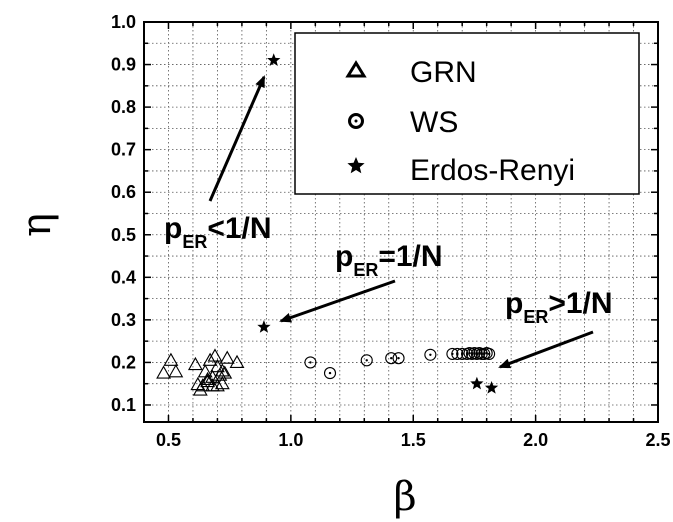 The width and height of the screenshot is (673, 522). Describe the element at coordinates (404, 497) in the screenshot. I see `x-axis-title: β` at that location.